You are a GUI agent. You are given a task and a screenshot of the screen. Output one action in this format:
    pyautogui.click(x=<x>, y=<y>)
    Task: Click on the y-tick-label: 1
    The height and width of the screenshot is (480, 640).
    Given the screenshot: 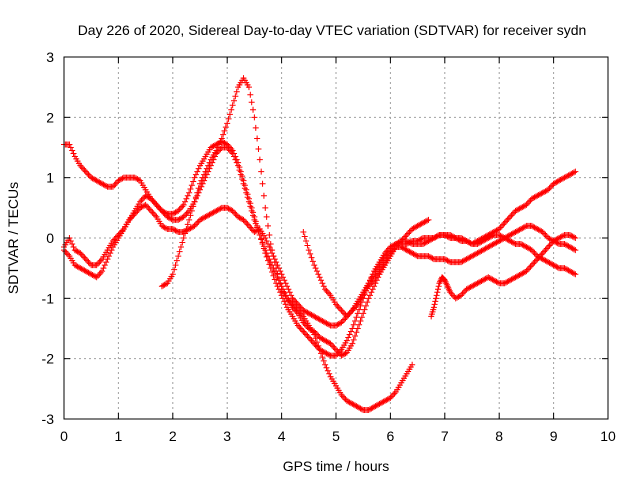 What is the action you would take?
    pyautogui.click(x=50, y=178)
    